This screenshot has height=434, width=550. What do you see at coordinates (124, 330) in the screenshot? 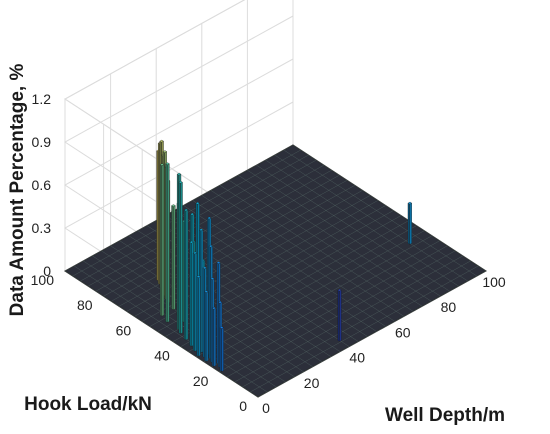
I see `y-tick-label: 60` at bounding box center [124, 330].